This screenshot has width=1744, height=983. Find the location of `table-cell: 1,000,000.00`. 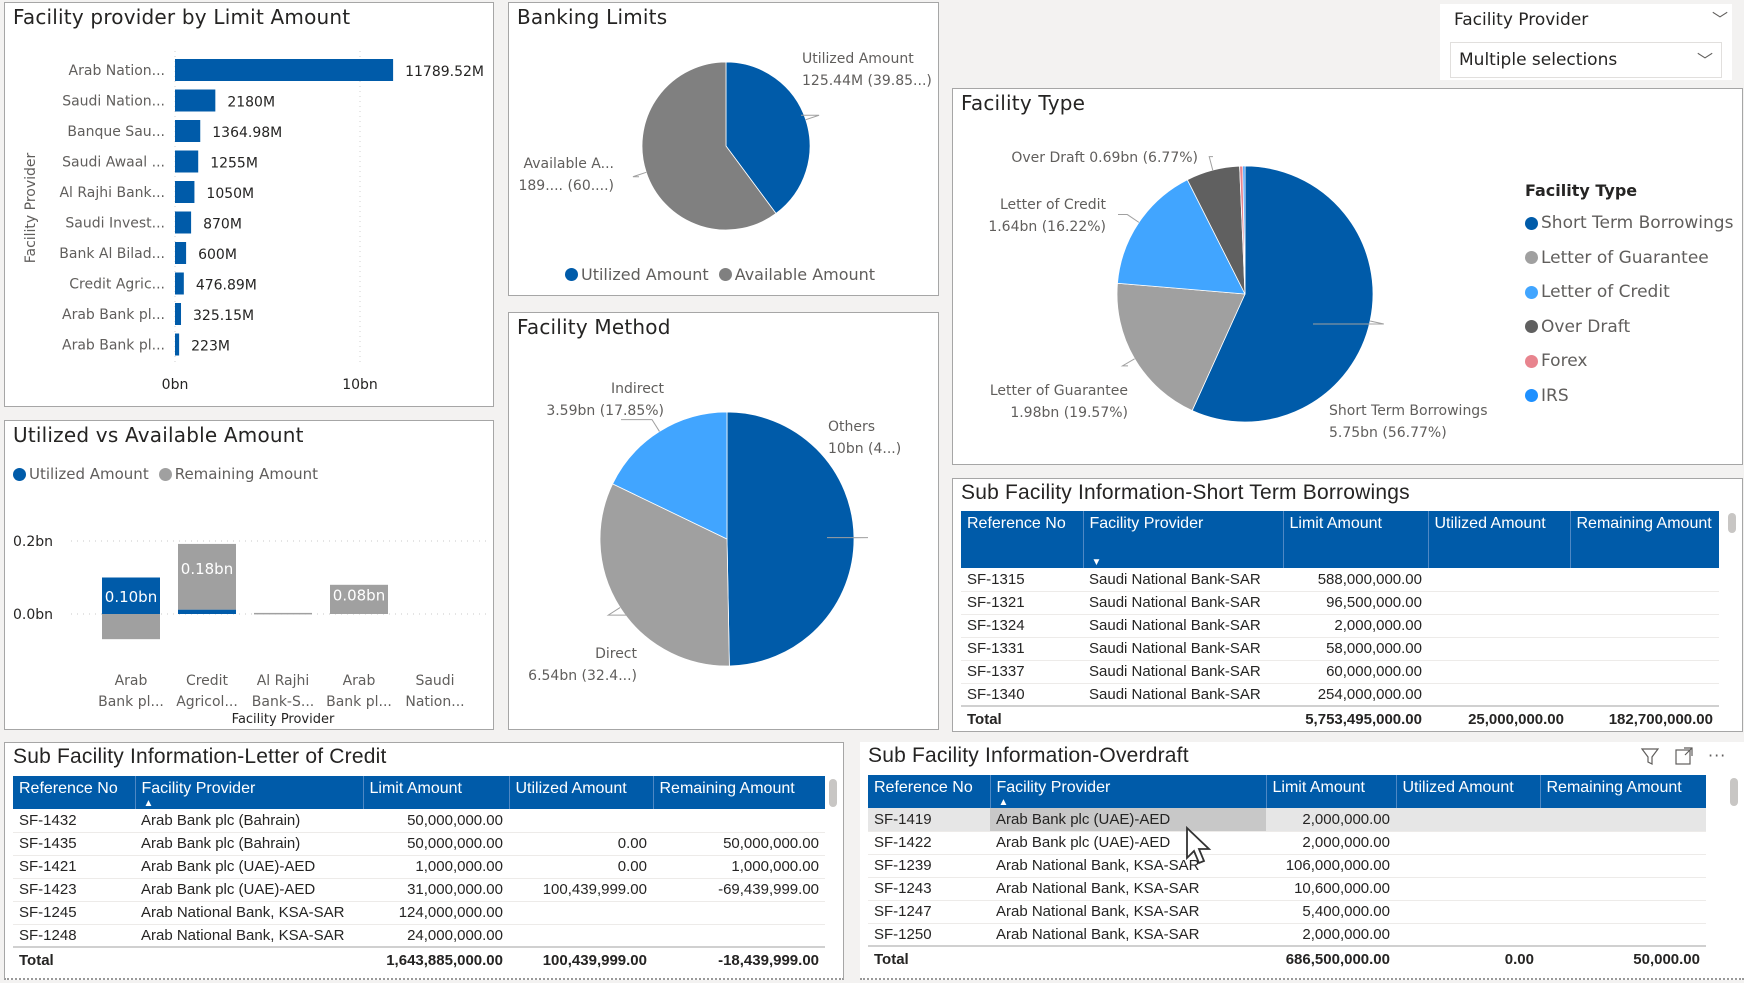

table-cell: 1,000,000.00 is located at coordinates (739, 867).